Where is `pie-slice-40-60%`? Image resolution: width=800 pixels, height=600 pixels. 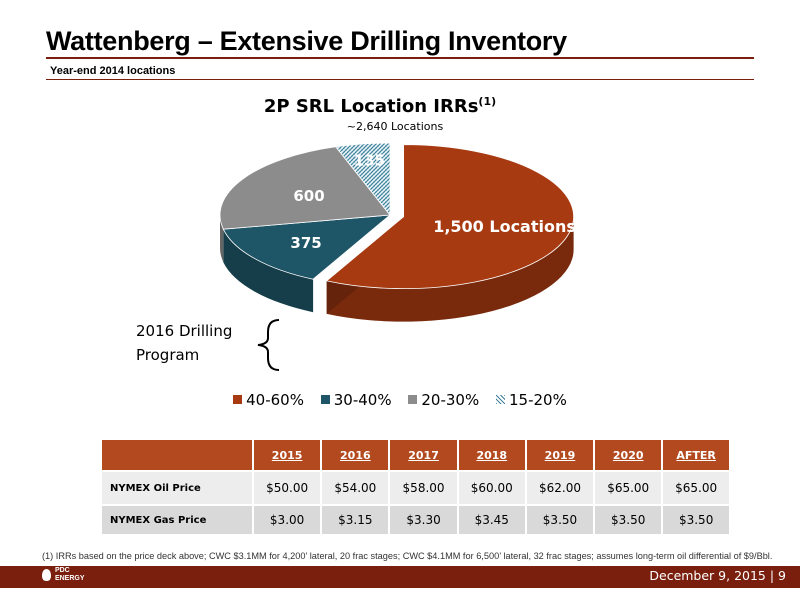 pie-slice-40-60% is located at coordinates (450, 217).